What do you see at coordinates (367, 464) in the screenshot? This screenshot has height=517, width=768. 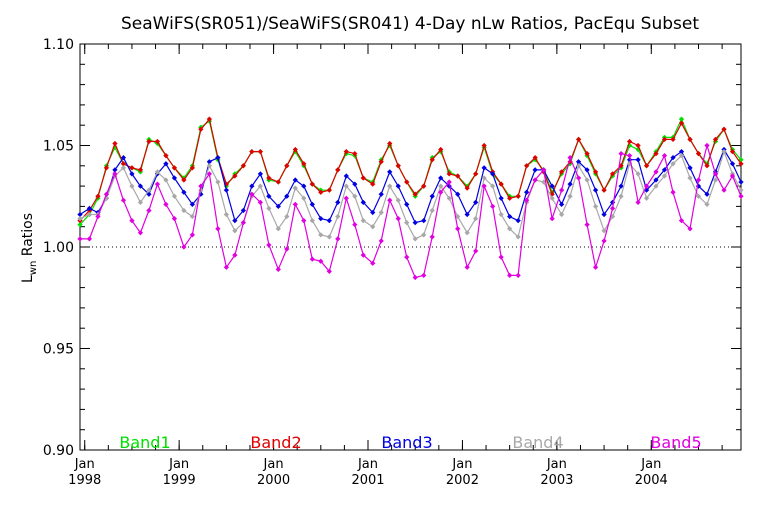 I see `x-tick-month-label: Jan` at bounding box center [367, 464].